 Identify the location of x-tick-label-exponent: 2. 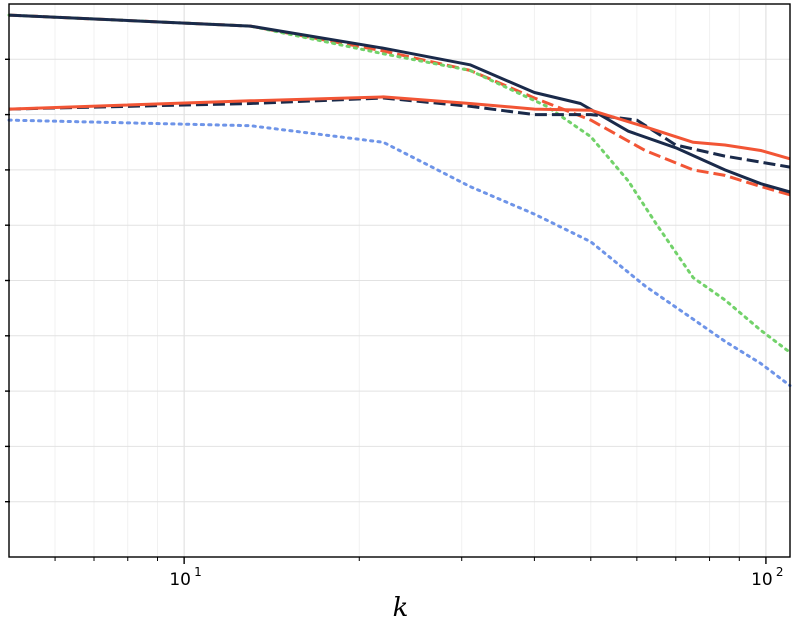
(780, 572).